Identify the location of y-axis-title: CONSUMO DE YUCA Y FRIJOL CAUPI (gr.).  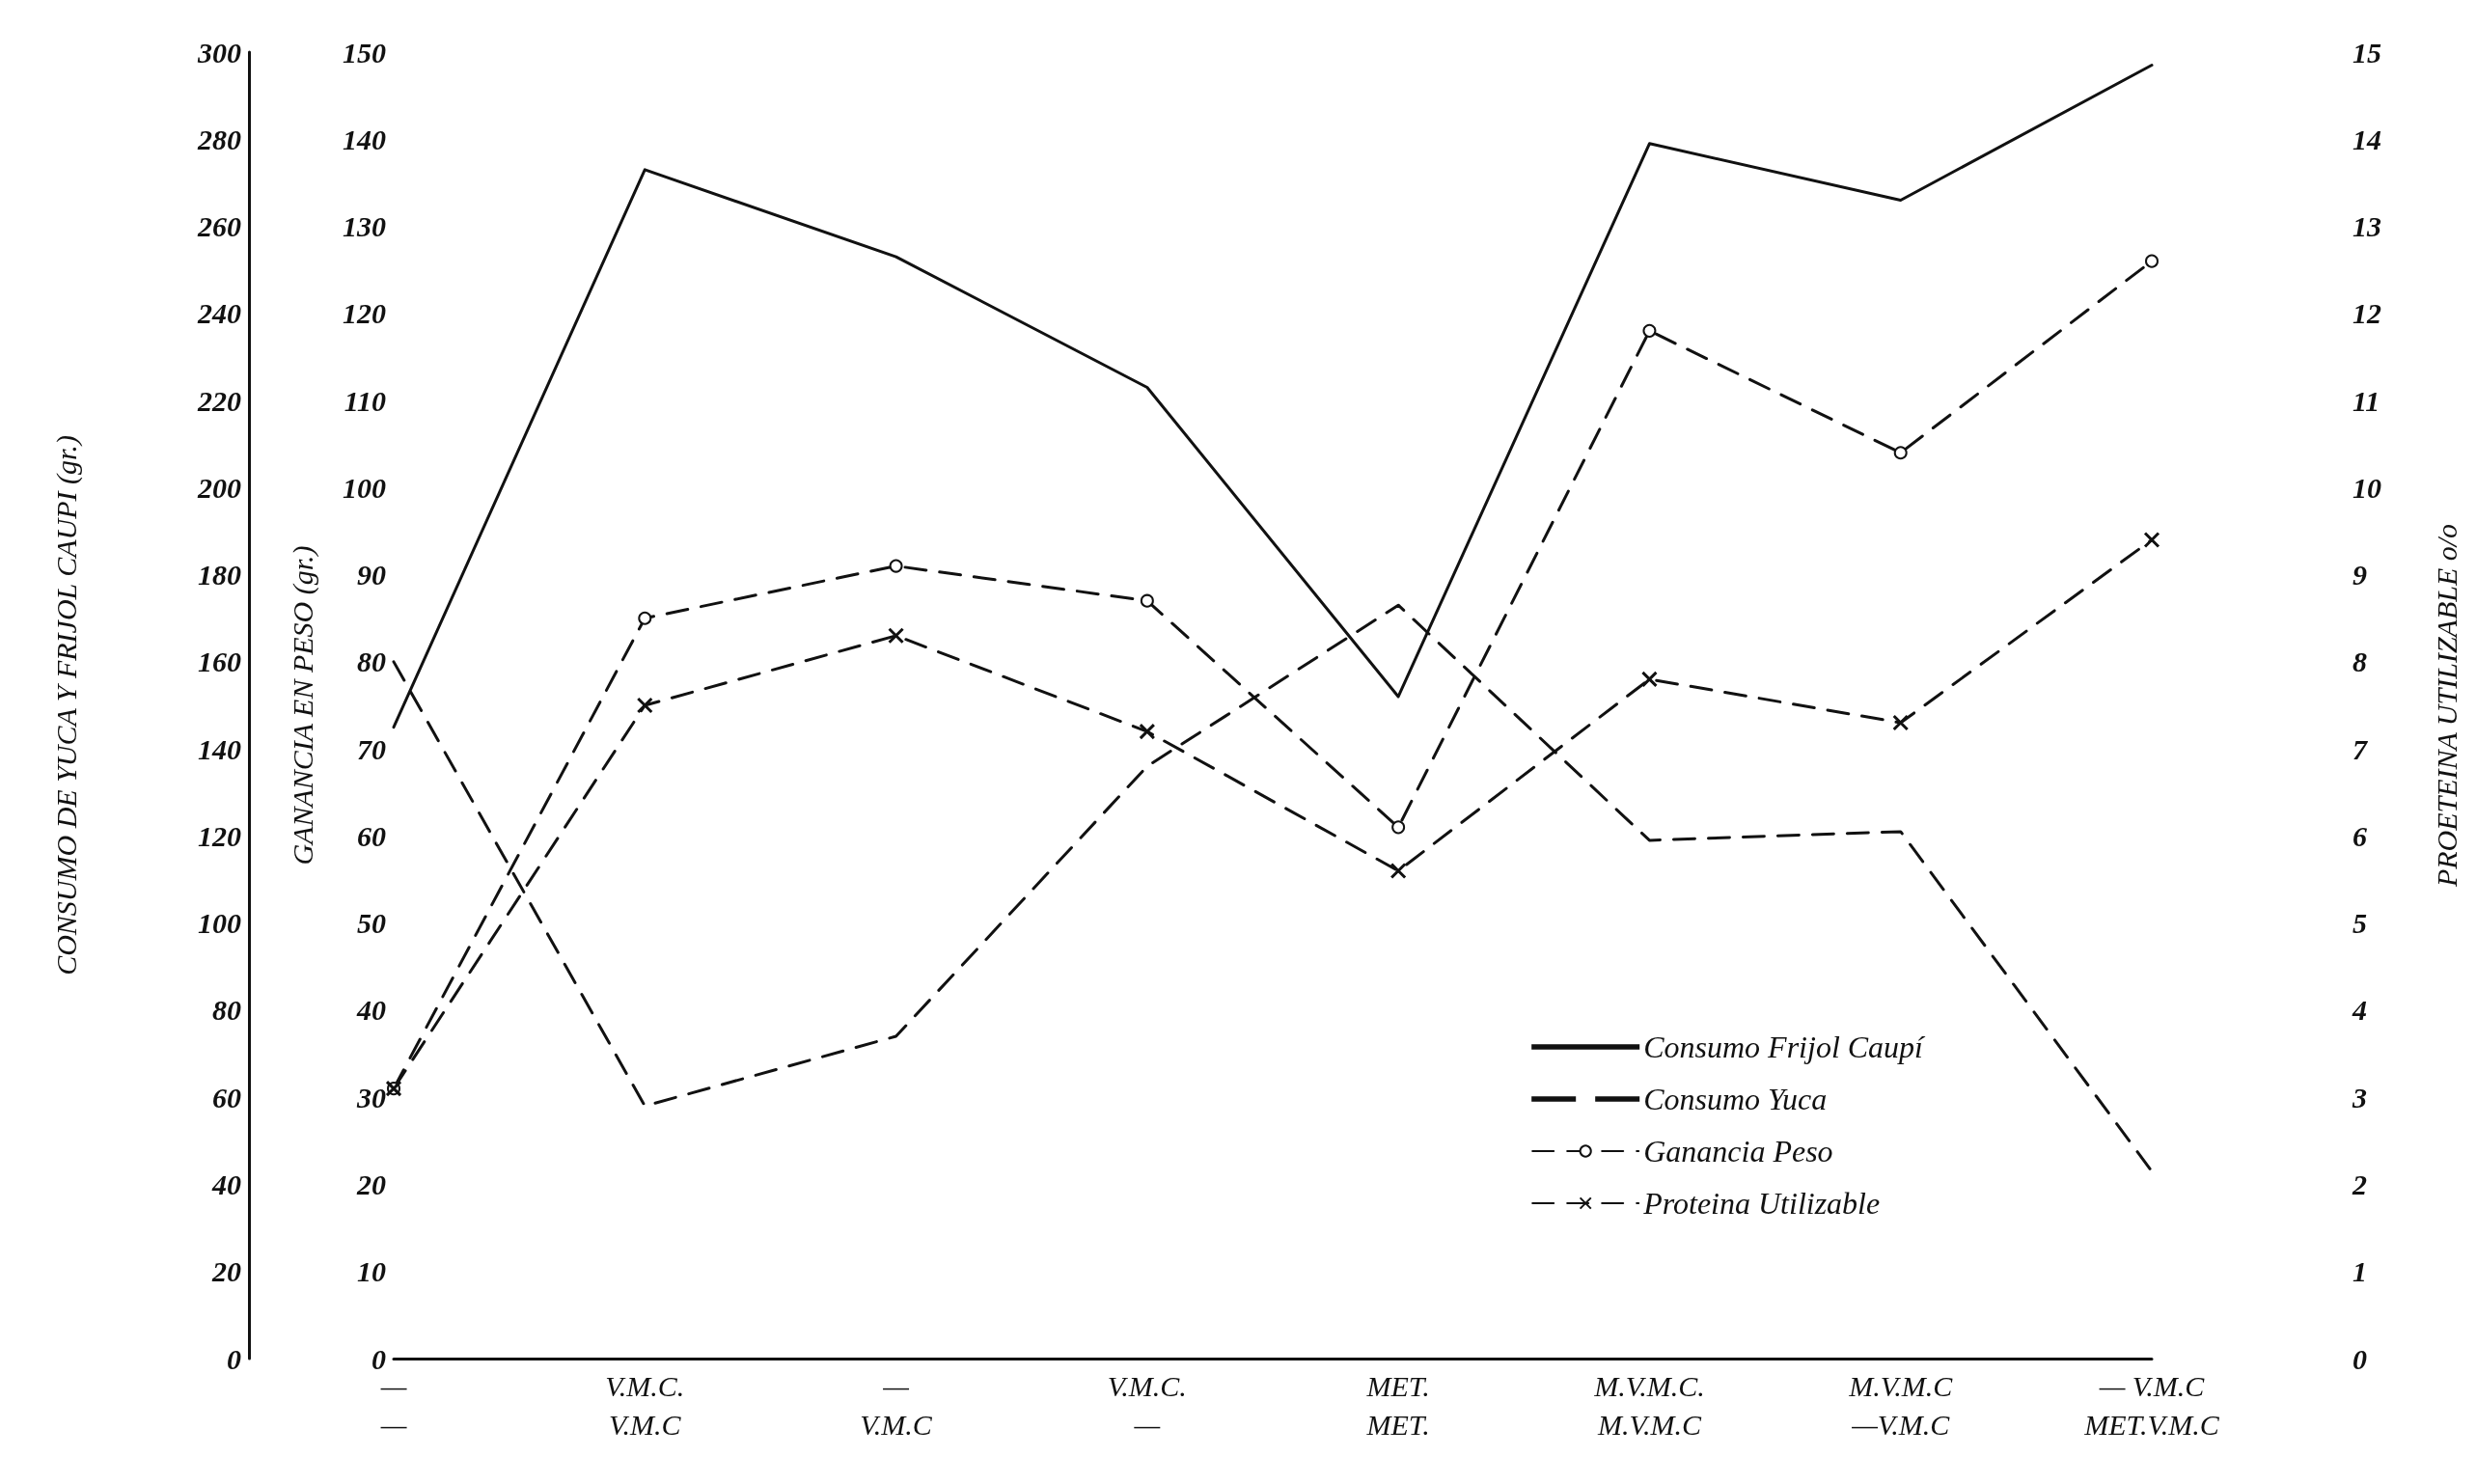
(66, 705).